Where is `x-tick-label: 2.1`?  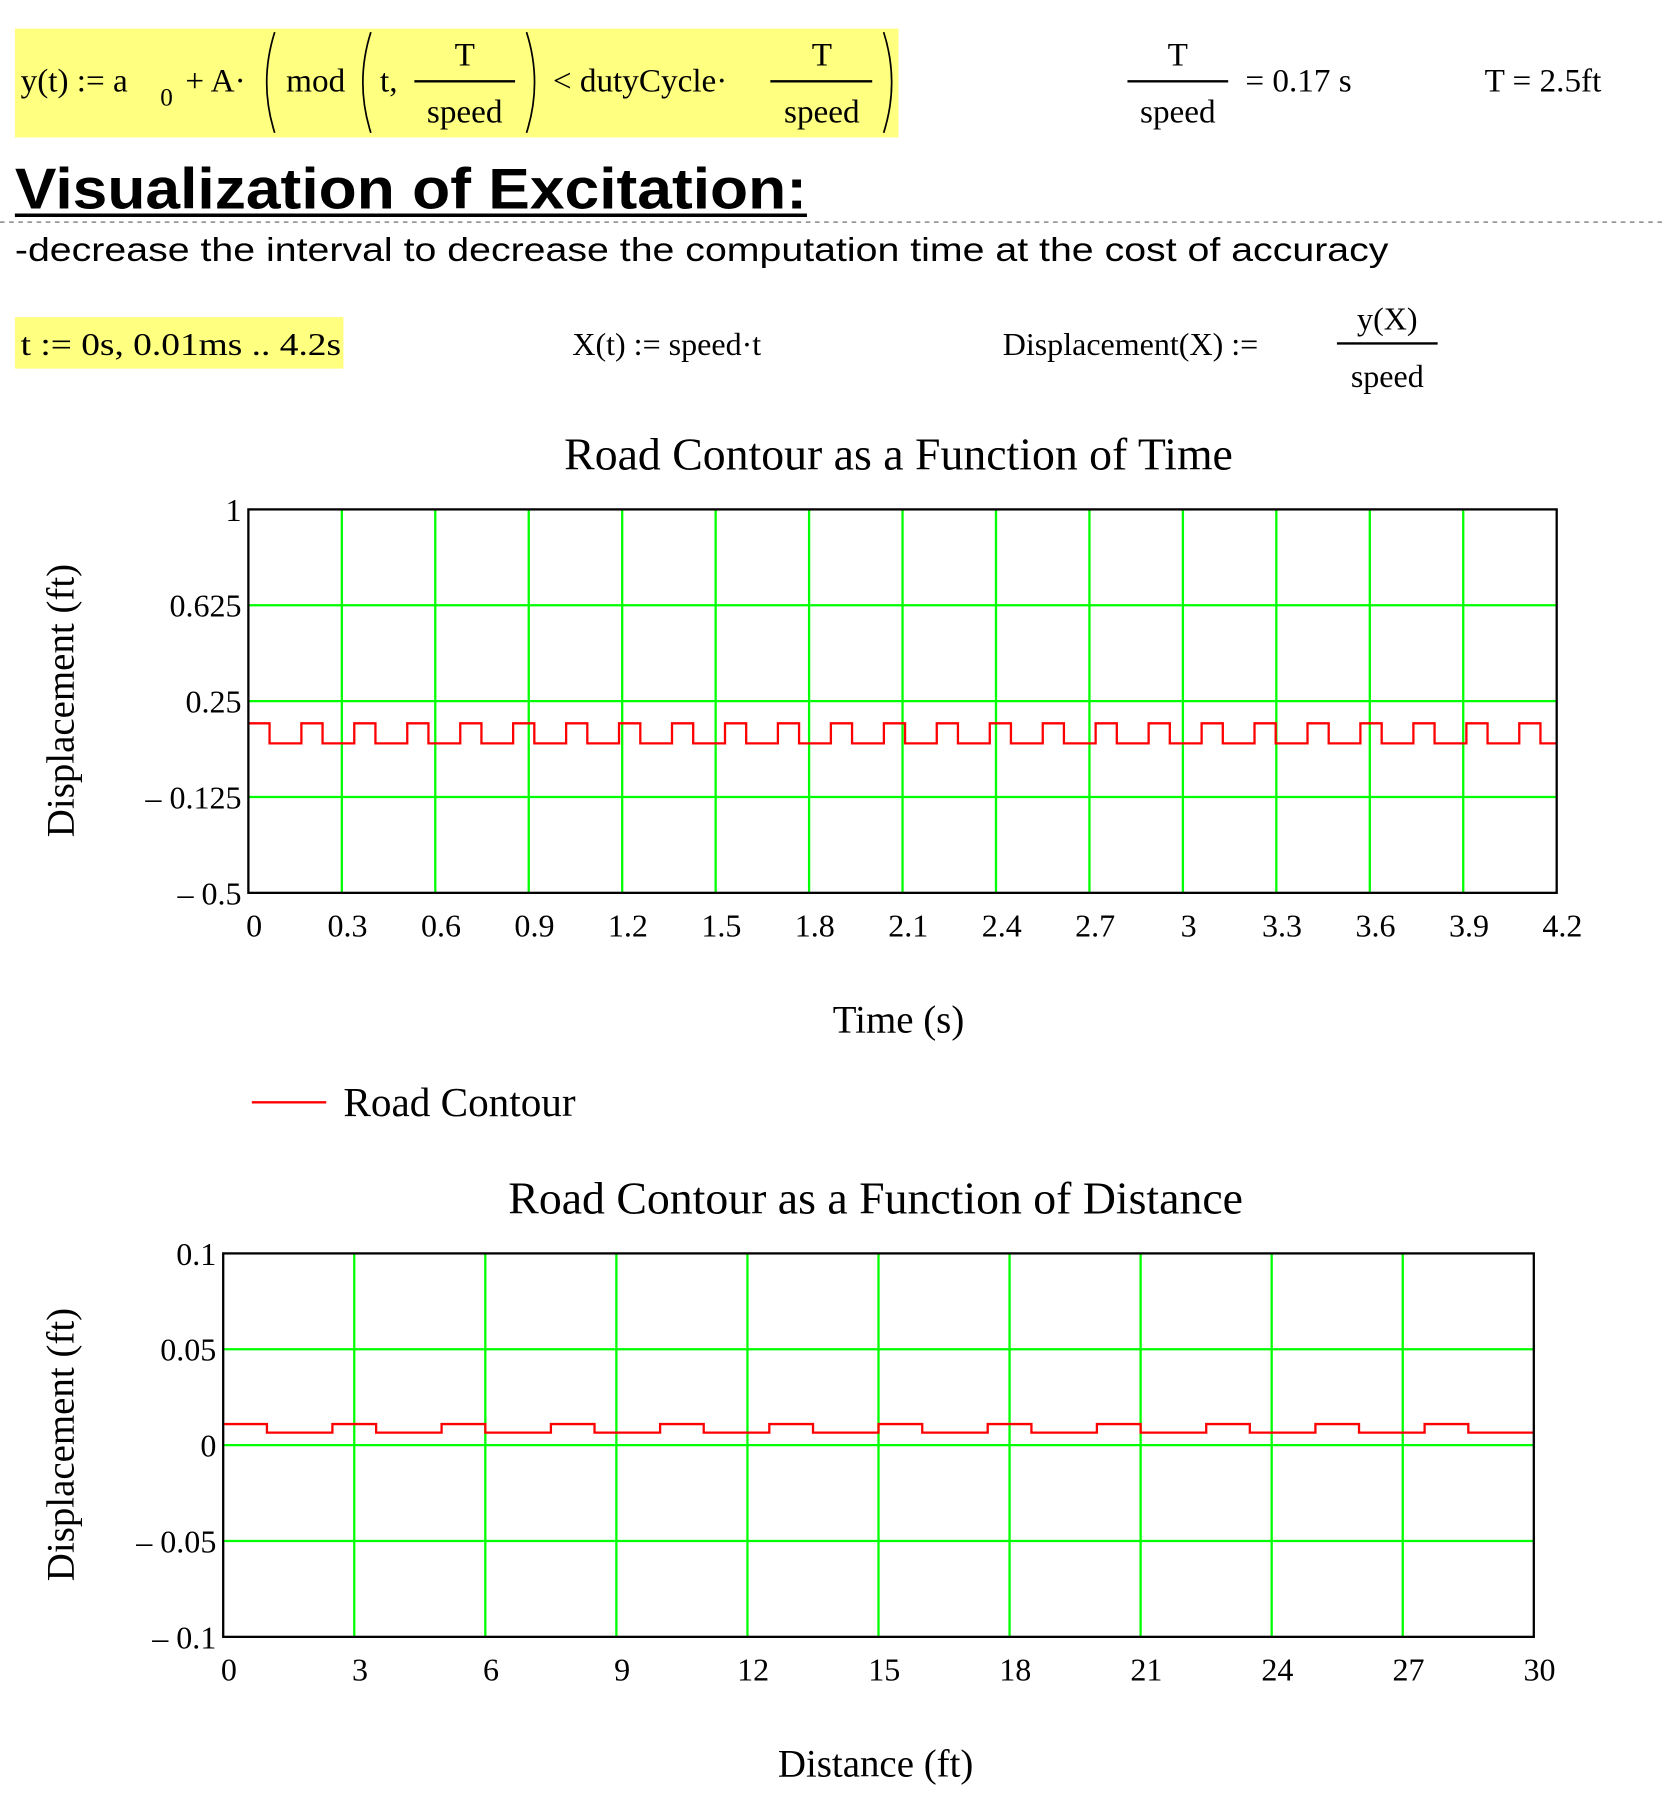 x-tick-label: 2.1 is located at coordinates (908, 925).